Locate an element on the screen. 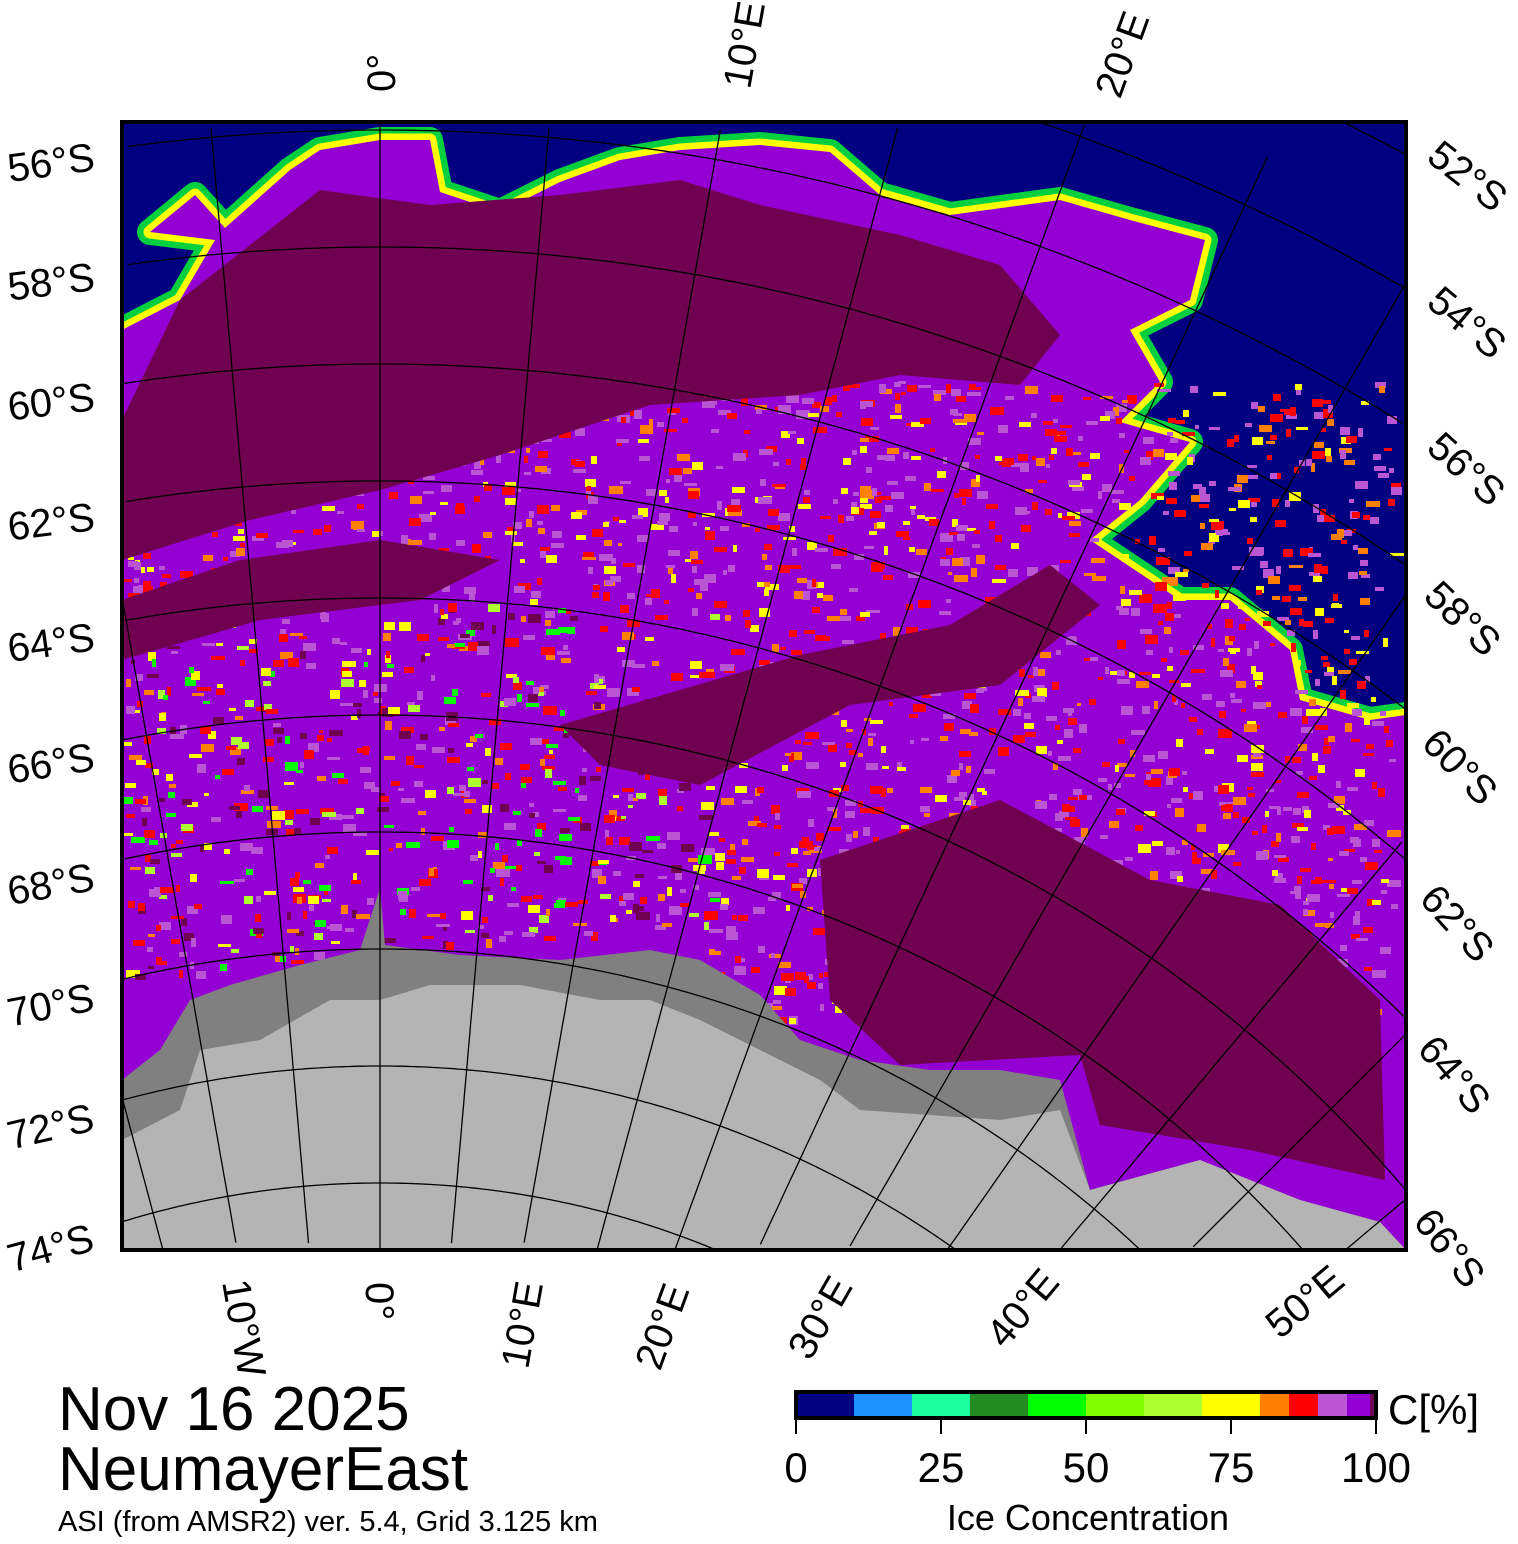 This screenshot has width=1518, height=1544. lat-label: 62°S is located at coordinates (51, 522).